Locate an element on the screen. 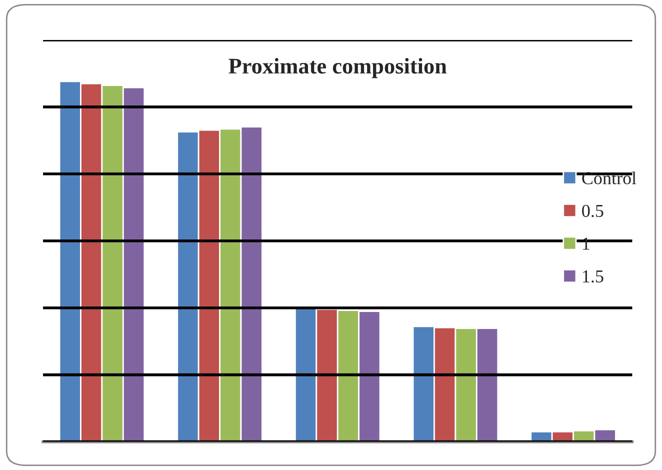 The width and height of the screenshot is (662, 470). chart-title: Proximate composition is located at coordinates (337, 68).